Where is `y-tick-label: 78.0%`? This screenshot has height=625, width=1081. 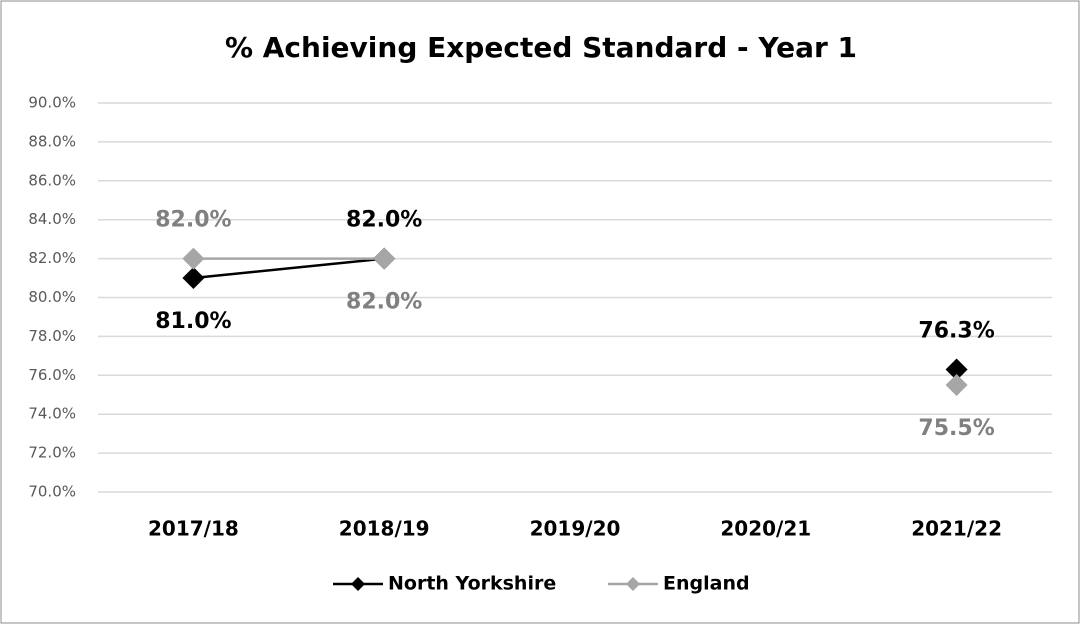 y-tick-label: 78.0% is located at coordinates (52, 336).